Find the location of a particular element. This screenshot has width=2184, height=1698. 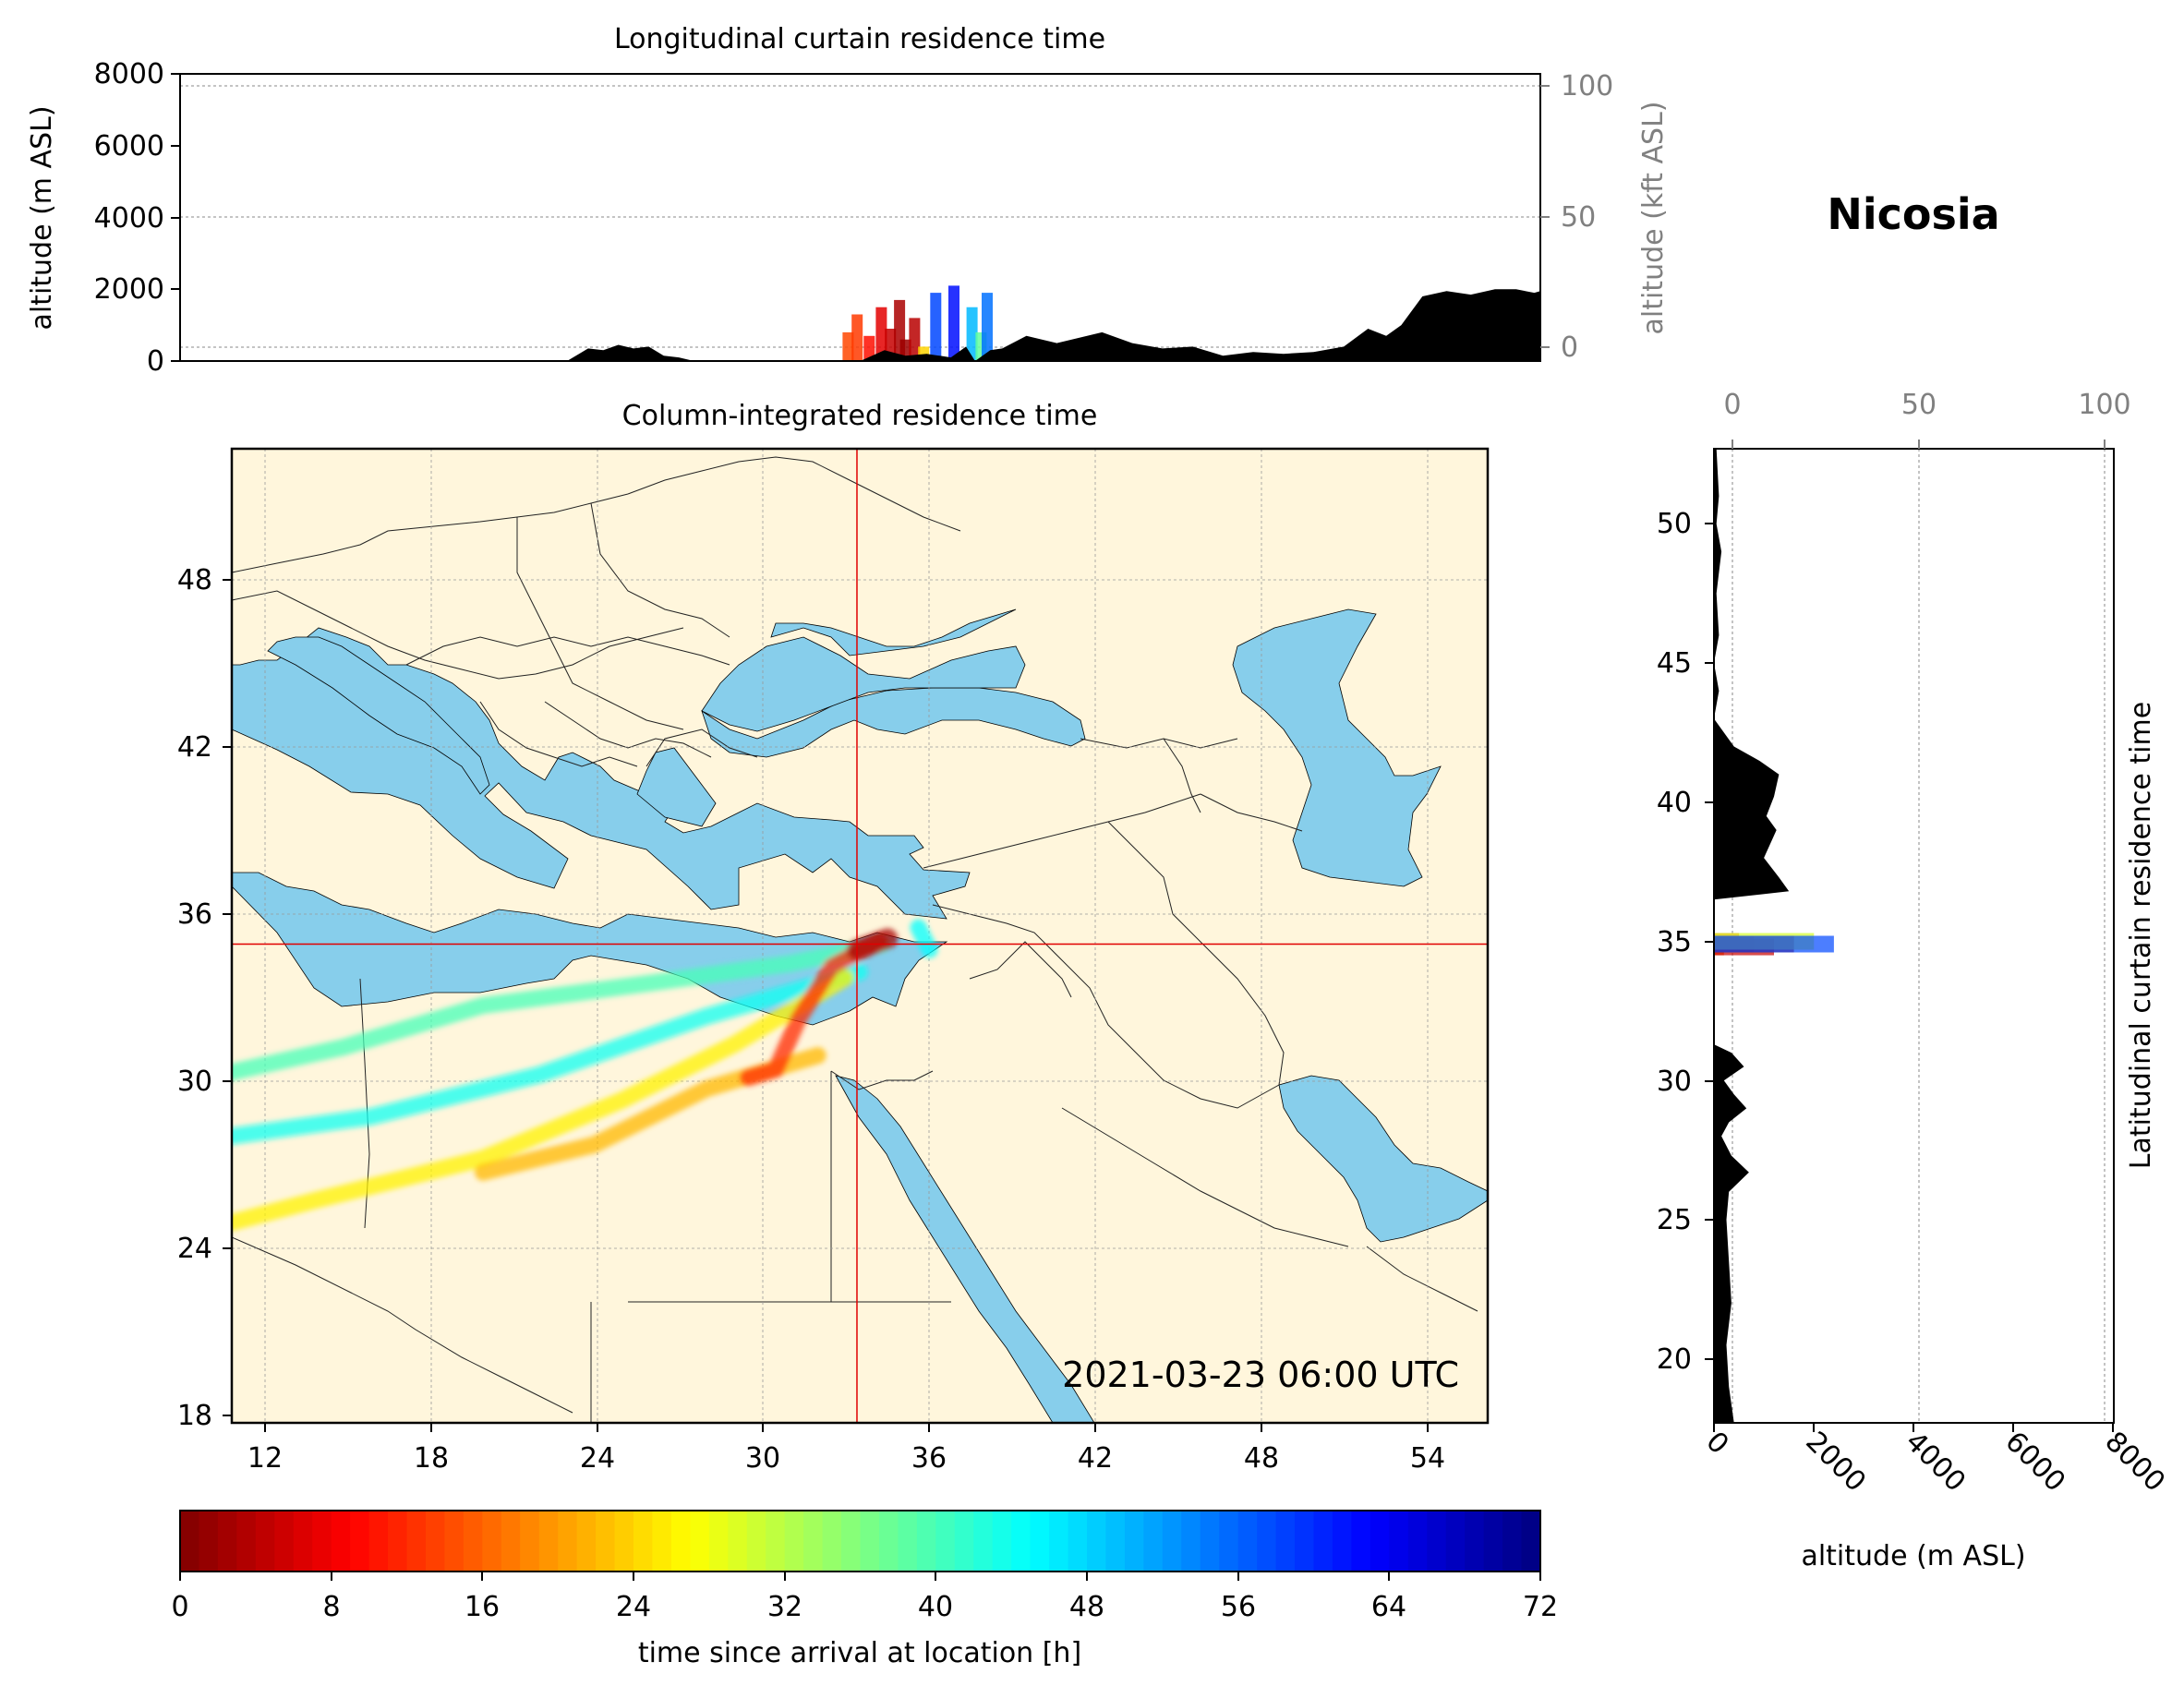

longitudinal-y-axis-label: altitude (m ASL) is located at coordinates (42, 217).